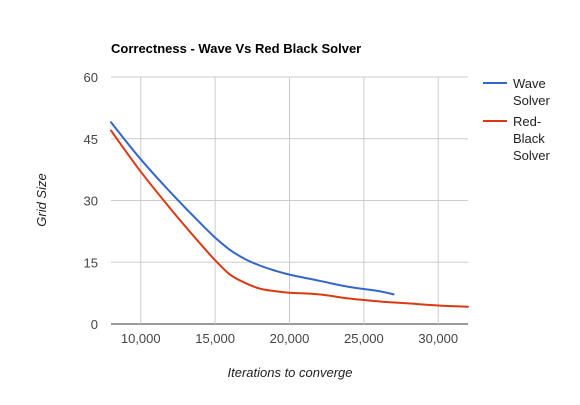  Describe the element at coordinates (91, 139) in the screenshot. I see `y-tick-label: 45` at that location.